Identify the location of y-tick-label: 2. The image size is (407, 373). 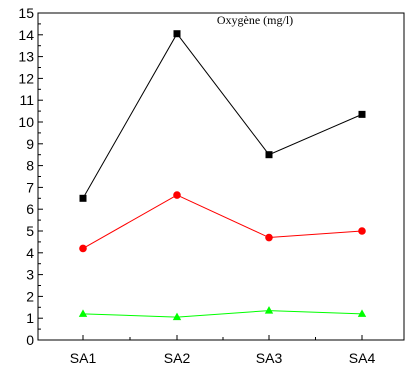
(30, 296).